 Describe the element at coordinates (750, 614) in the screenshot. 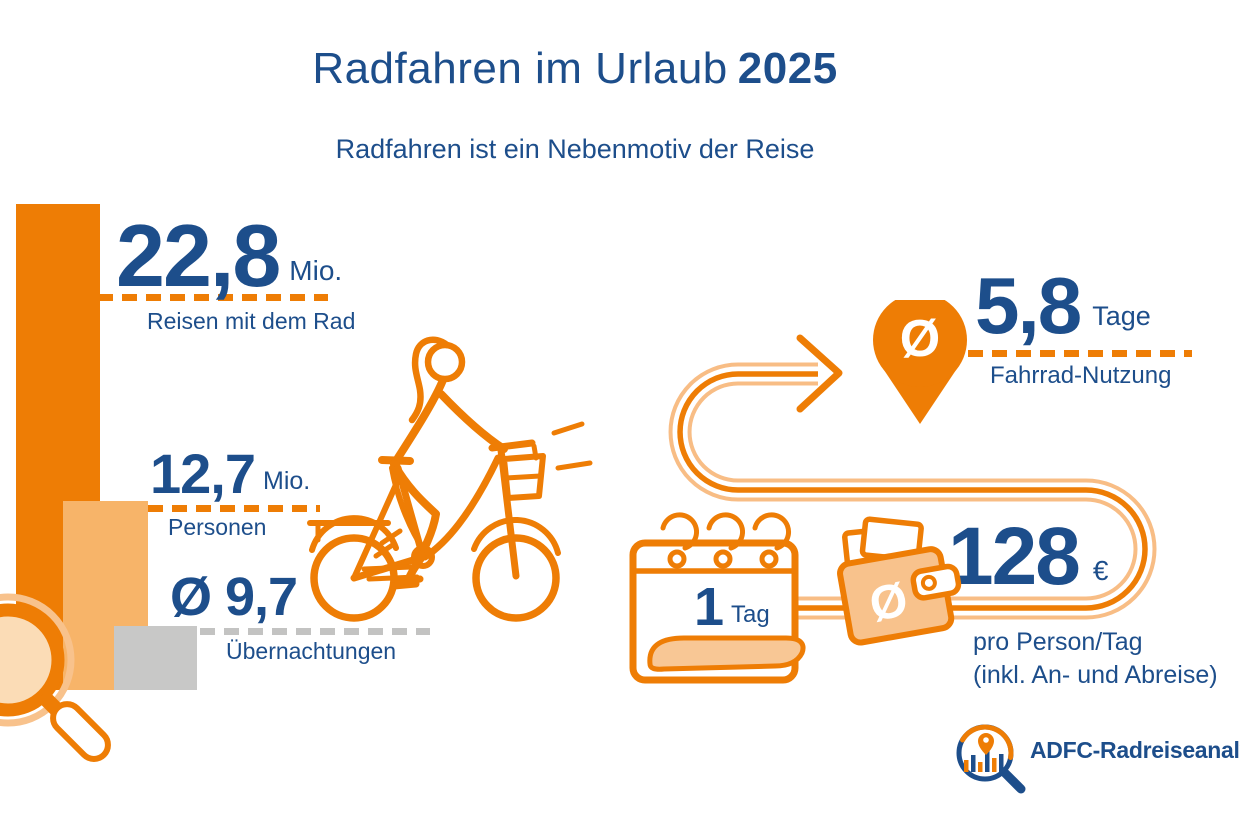

I see `stat-tag-unit: Tag` at that location.